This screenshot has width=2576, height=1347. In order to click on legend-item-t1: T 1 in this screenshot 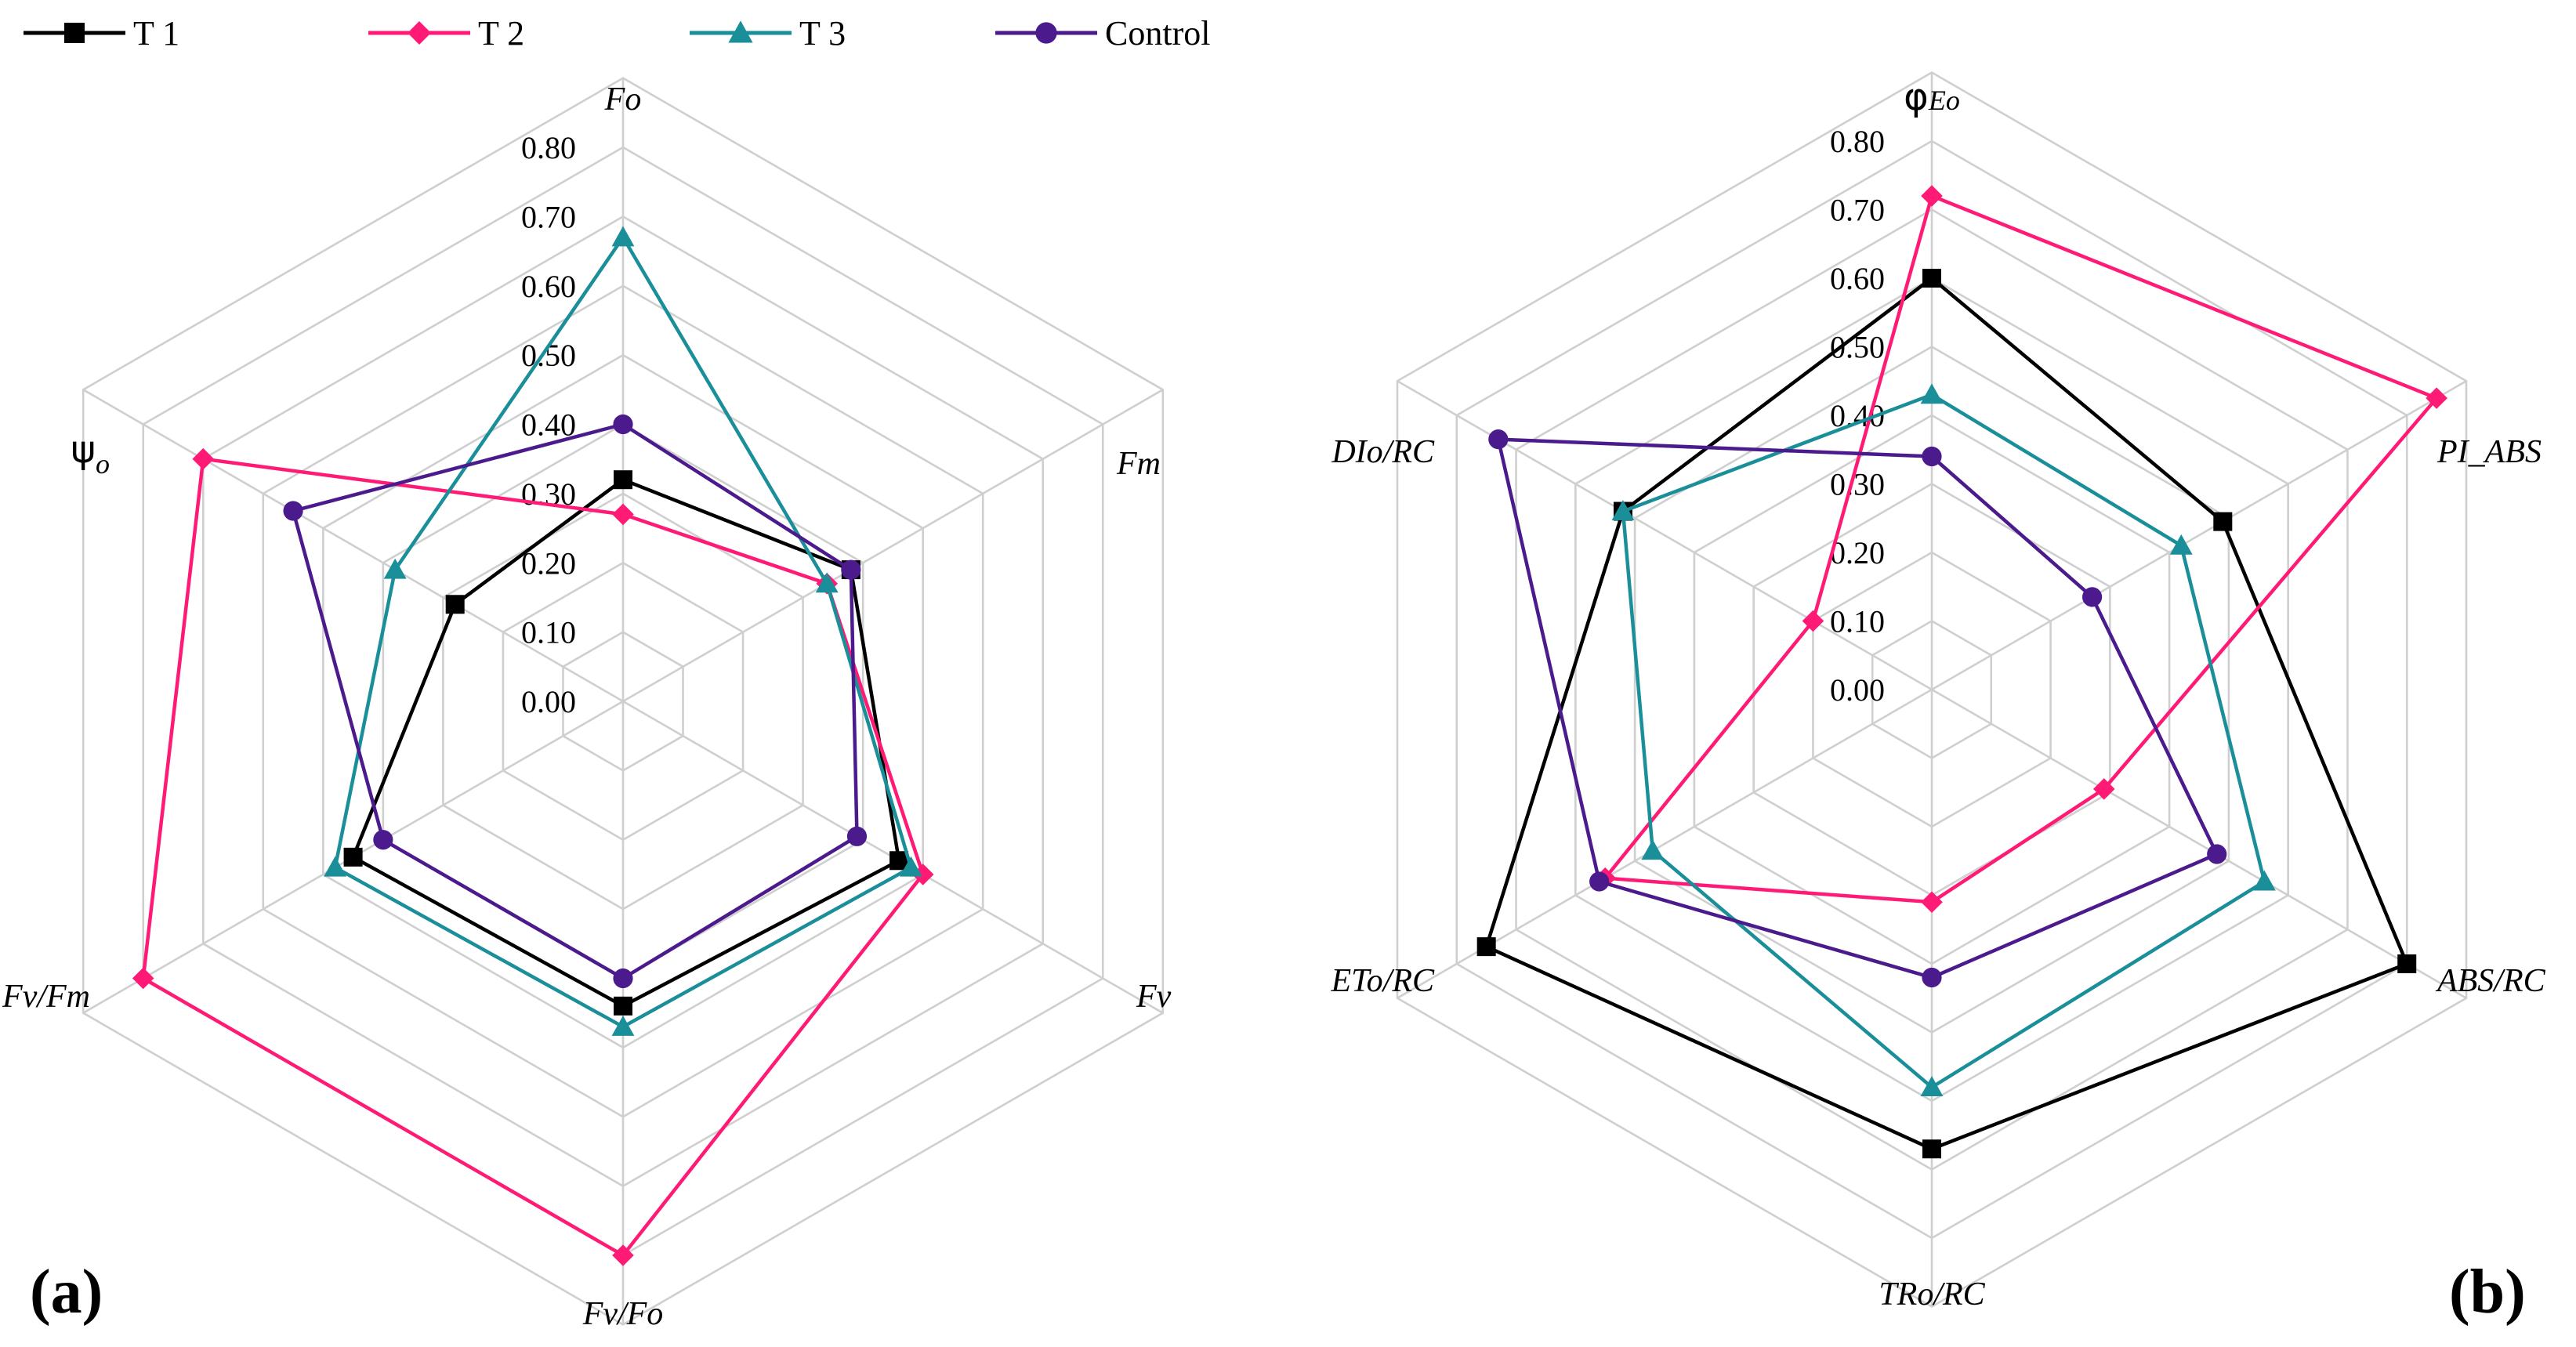, I will do `click(101, 33)`.